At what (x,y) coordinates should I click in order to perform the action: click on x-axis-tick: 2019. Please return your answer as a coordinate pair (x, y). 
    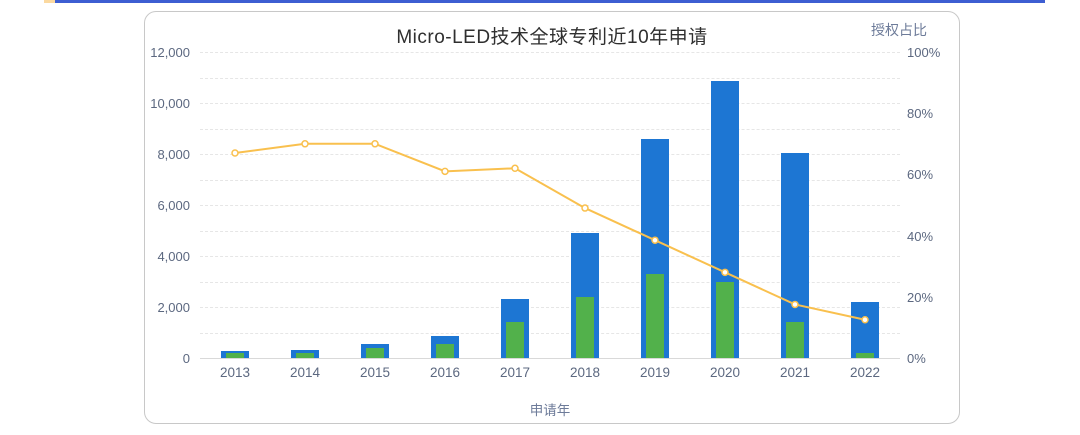
    Looking at the image, I should click on (655, 372).